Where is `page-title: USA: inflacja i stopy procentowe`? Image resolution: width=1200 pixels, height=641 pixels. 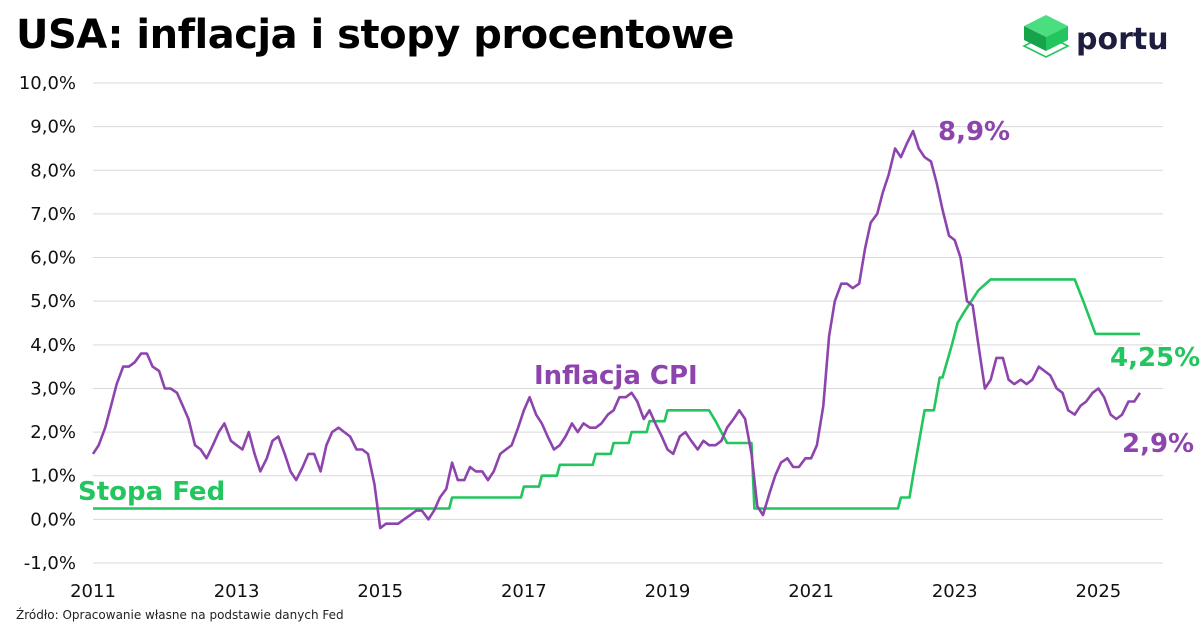 page-title: USA: inflacja i stopy procentowe is located at coordinates (375, 35).